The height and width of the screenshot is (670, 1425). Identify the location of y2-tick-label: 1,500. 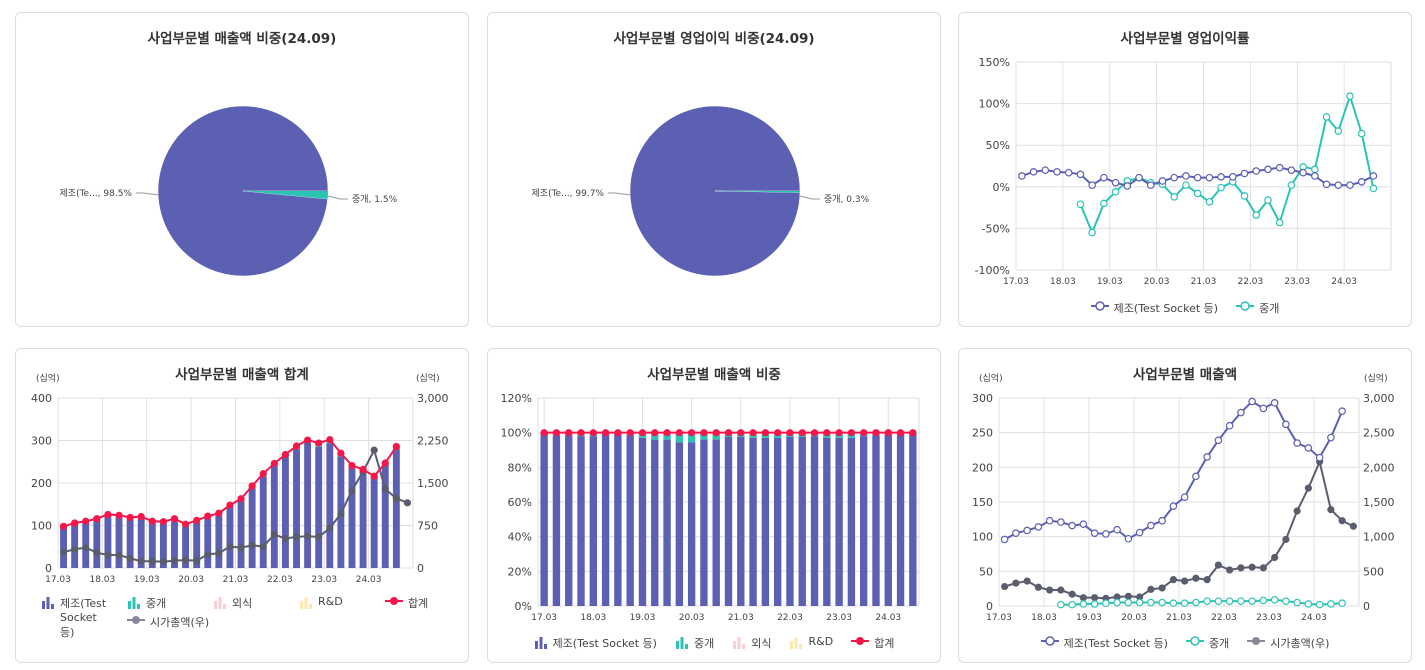
(1379, 502).